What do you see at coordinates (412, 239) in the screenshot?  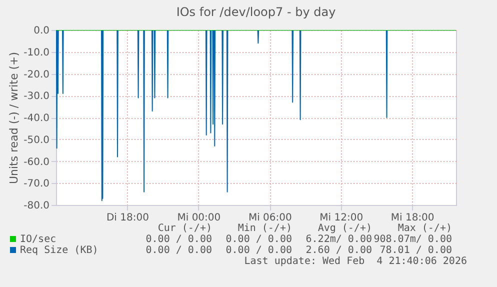 I see `text: 908.07m/ 0.00` at bounding box center [412, 239].